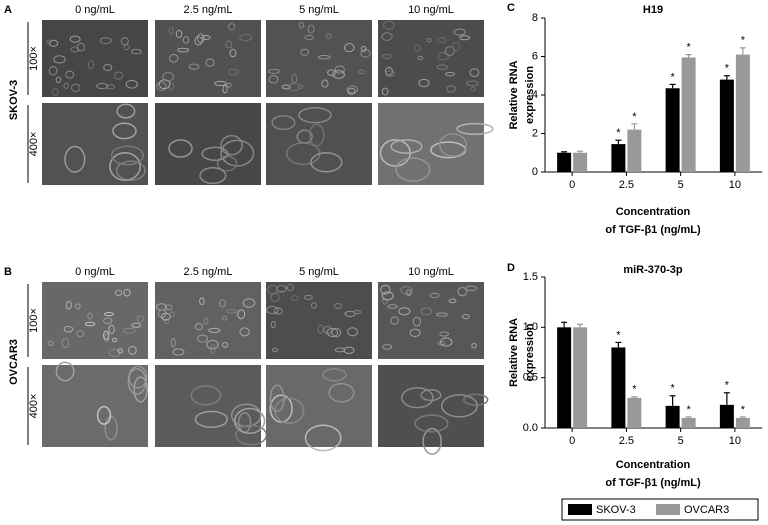 The image size is (768, 525). I want to click on column-label: 10 ng/mL, so click(431, 272).